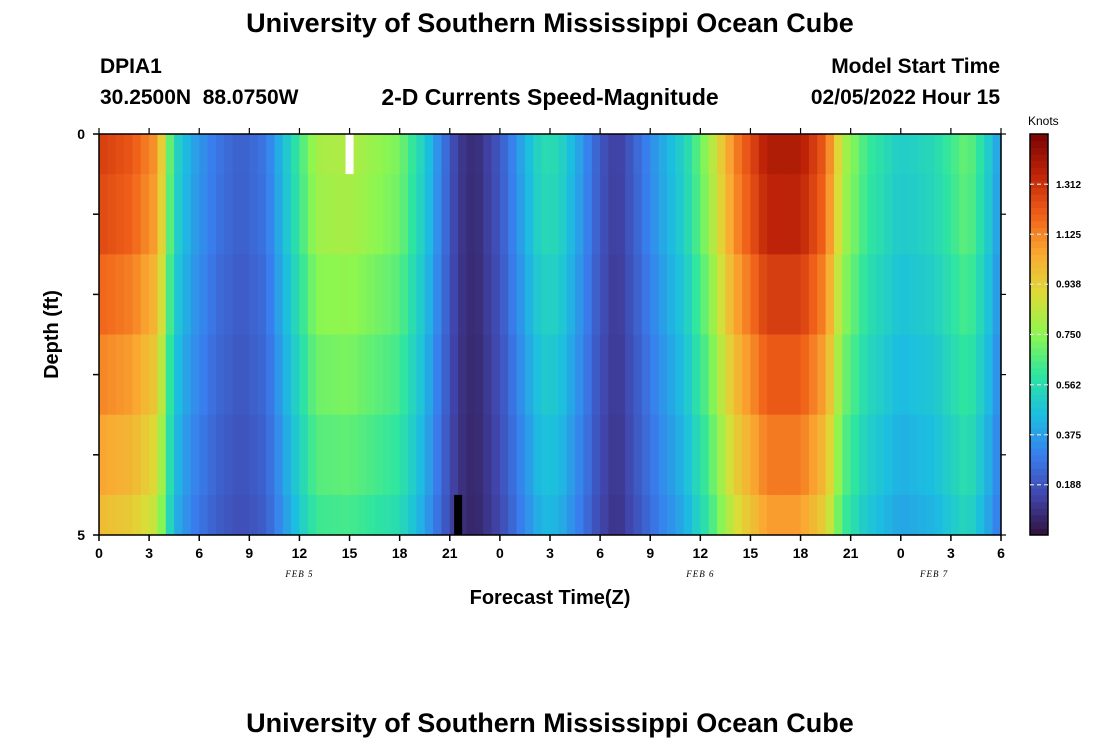  I want to click on model-start-label: Model Start Time, so click(915, 66).